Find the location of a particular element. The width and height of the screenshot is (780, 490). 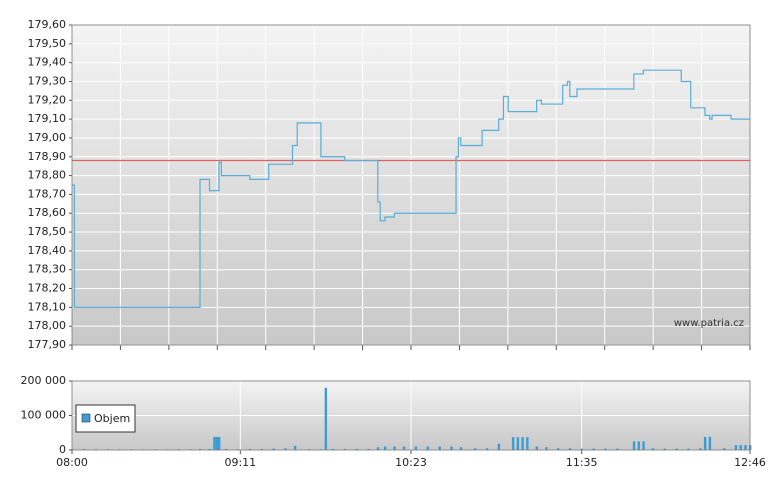

x-tick-label: 09:11 is located at coordinates (240, 462).